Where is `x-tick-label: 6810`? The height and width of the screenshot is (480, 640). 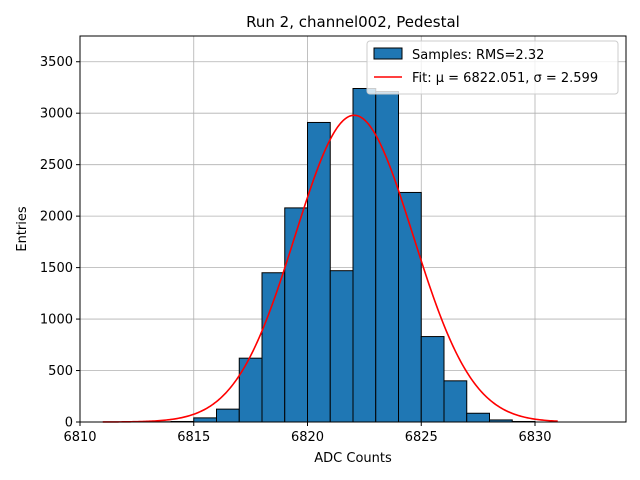
x-tick-label: 6810 is located at coordinates (79, 437).